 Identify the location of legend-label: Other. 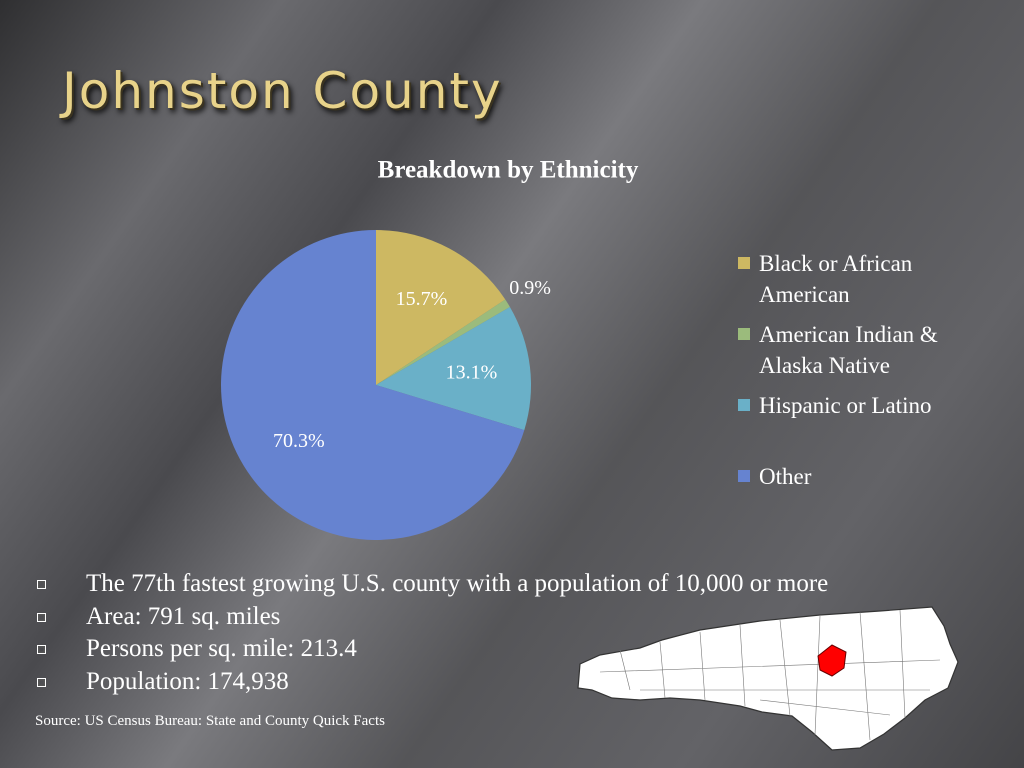
(785, 476).